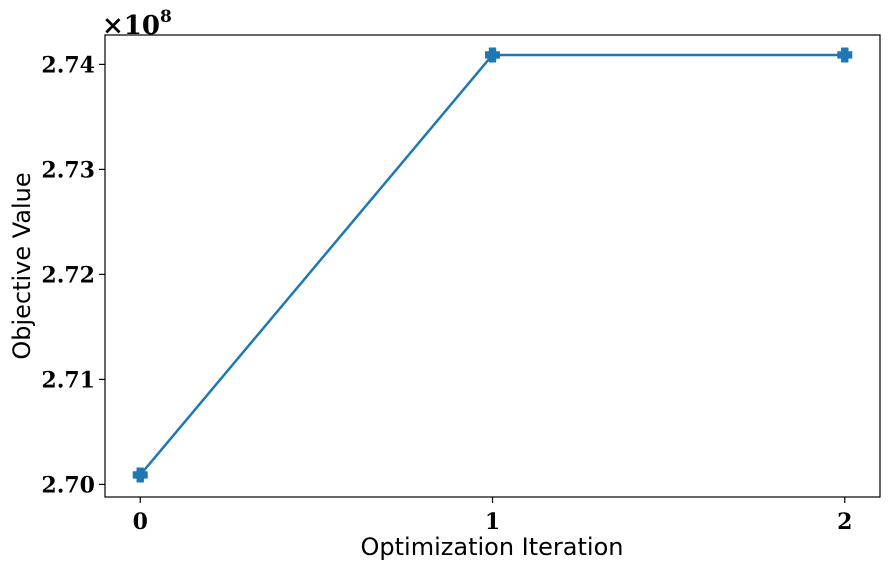  I want to click on y-tick-label: 2.70, so click(68, 485).